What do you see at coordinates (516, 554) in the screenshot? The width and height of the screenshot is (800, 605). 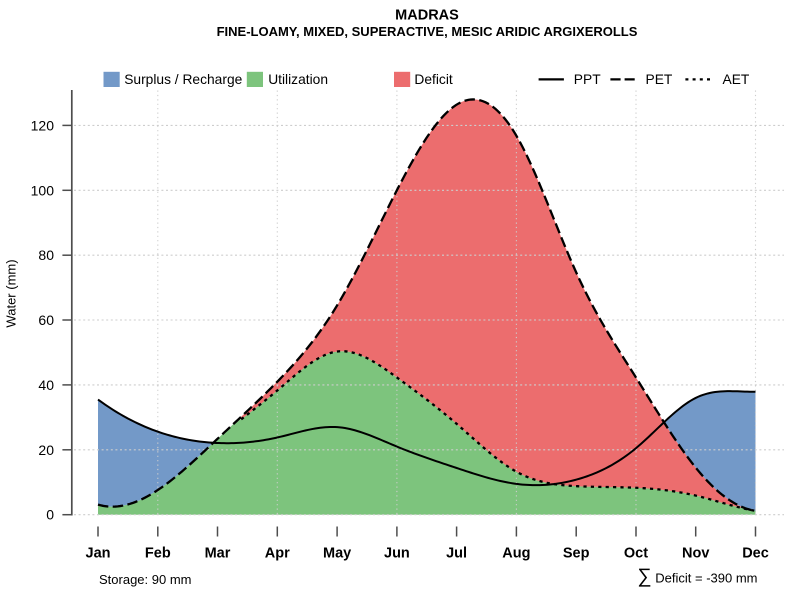 I see `svg-text: Aug` at bounding box center [516, 554].